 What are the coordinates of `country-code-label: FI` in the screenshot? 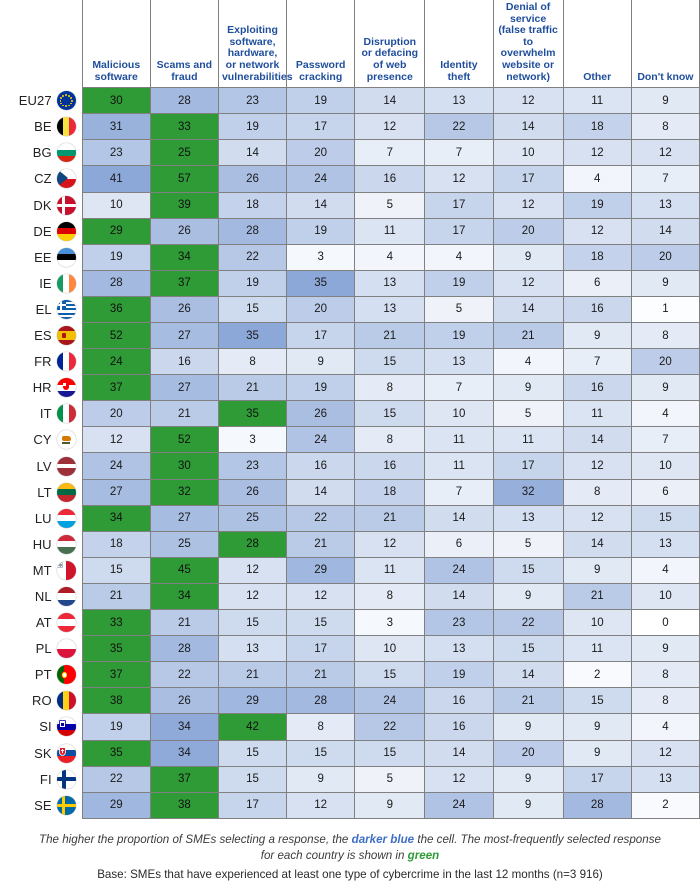 It's located at (45, 779).